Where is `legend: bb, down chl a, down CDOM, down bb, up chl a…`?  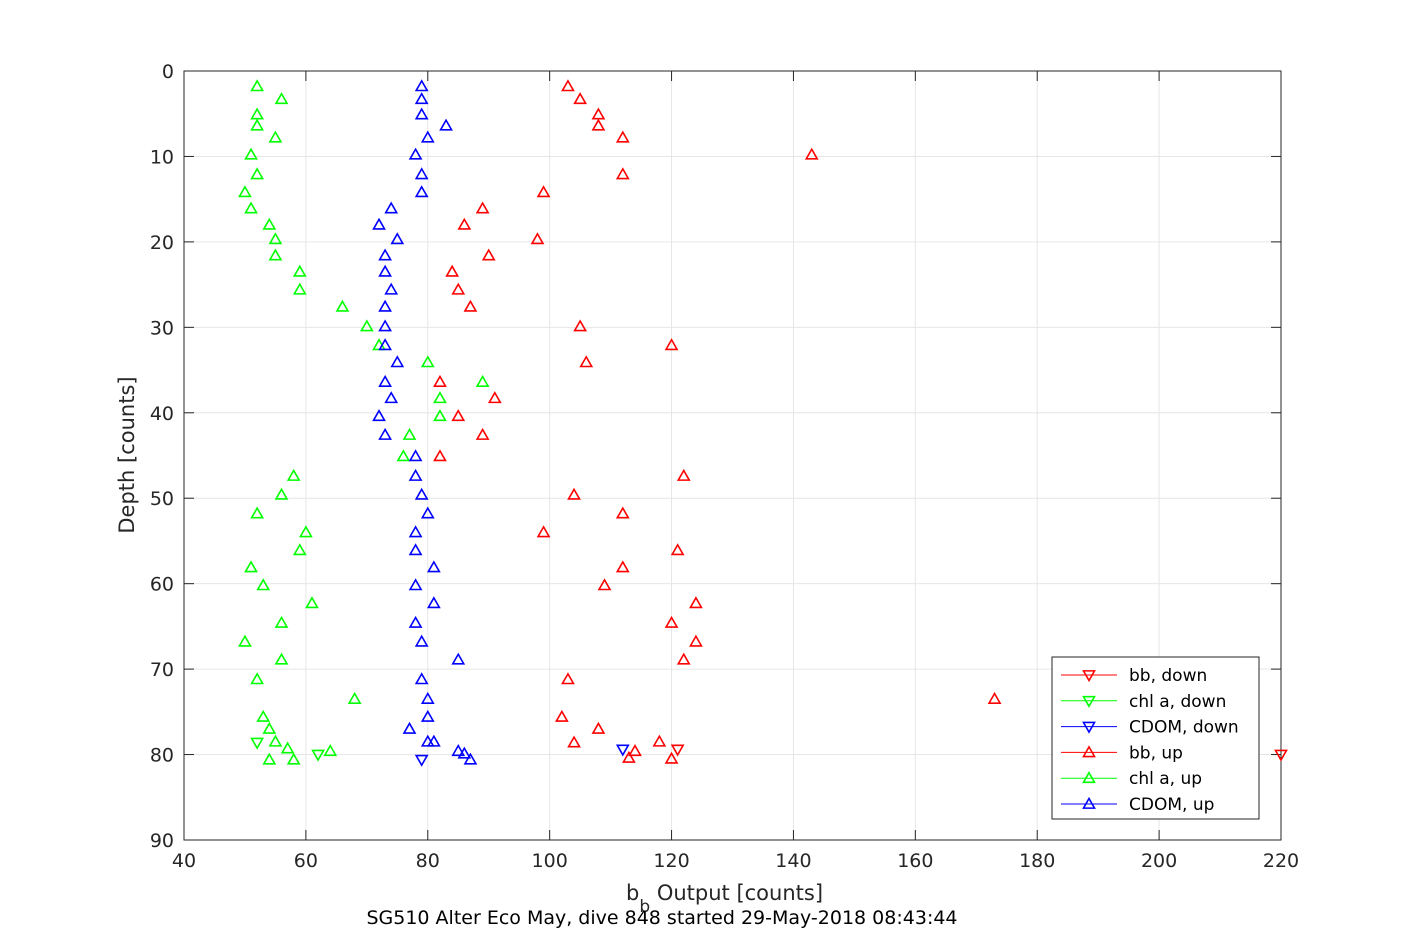 legend: bb, down chl a, down CDOM, down bb, up chl a… is located at coordinates (1155, 738).